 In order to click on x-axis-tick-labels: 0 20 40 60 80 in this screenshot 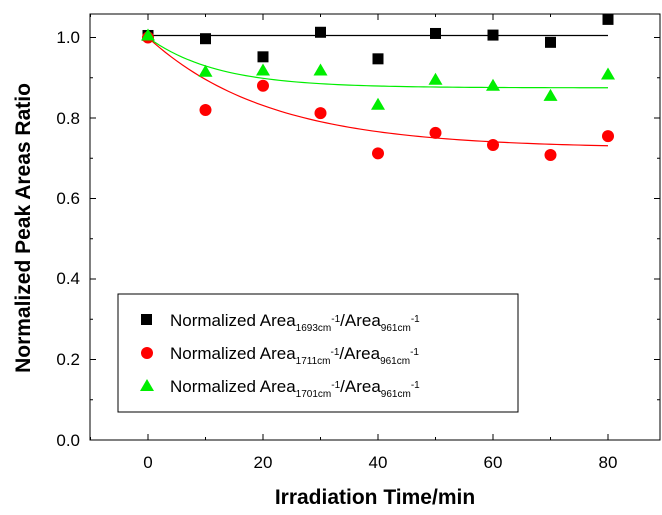, I will do `click(380, 462)`.